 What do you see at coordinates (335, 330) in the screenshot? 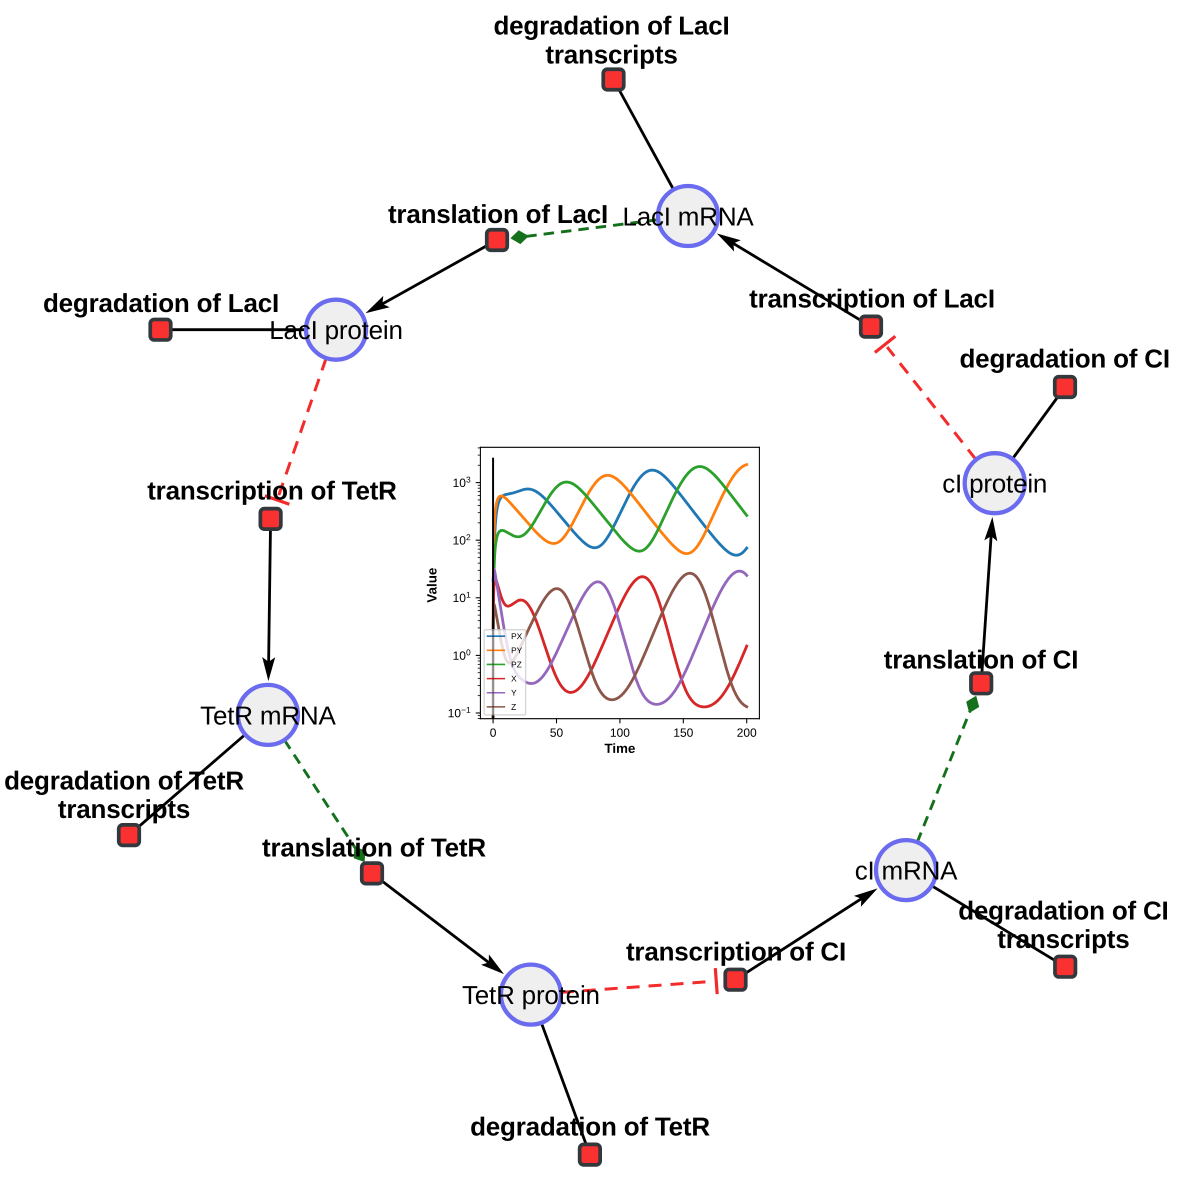
I see `svg-text: LacI protein` at bounding box center [335, 330].